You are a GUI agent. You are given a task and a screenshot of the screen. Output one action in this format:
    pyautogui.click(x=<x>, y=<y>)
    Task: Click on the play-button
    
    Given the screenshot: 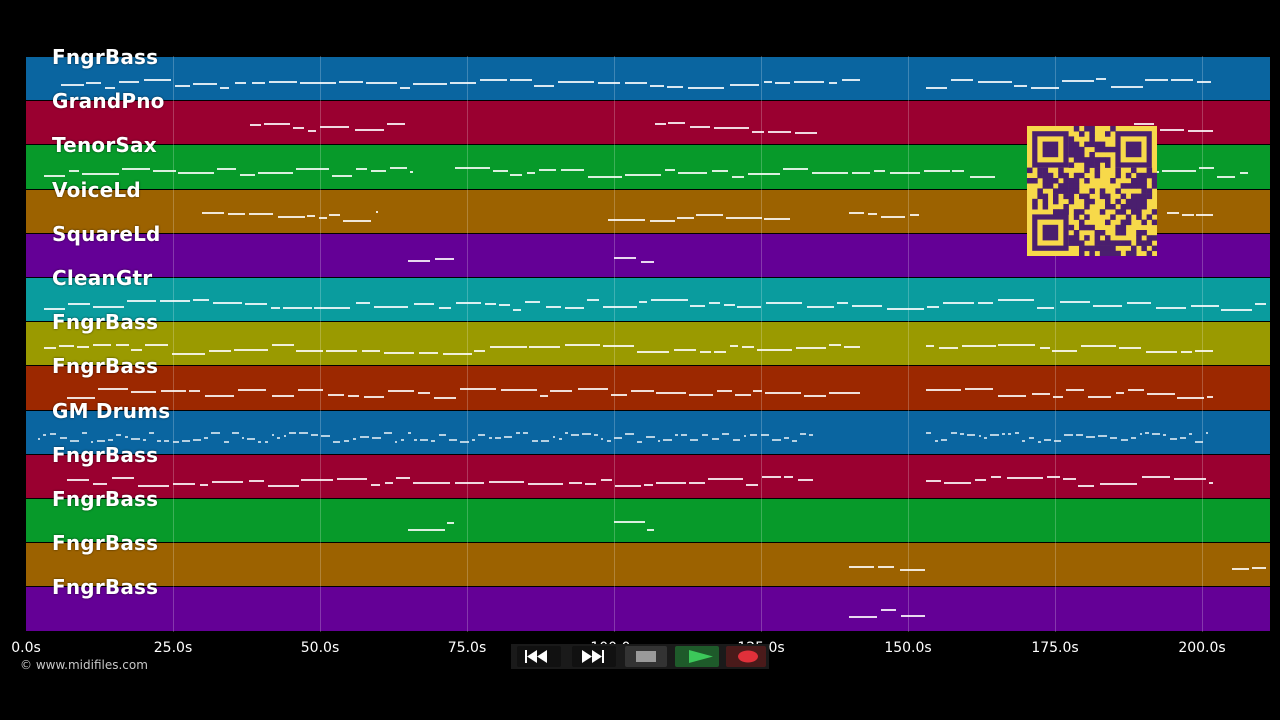 What is the action you would take?
    pyautogui.click(x=697, y=656)
    